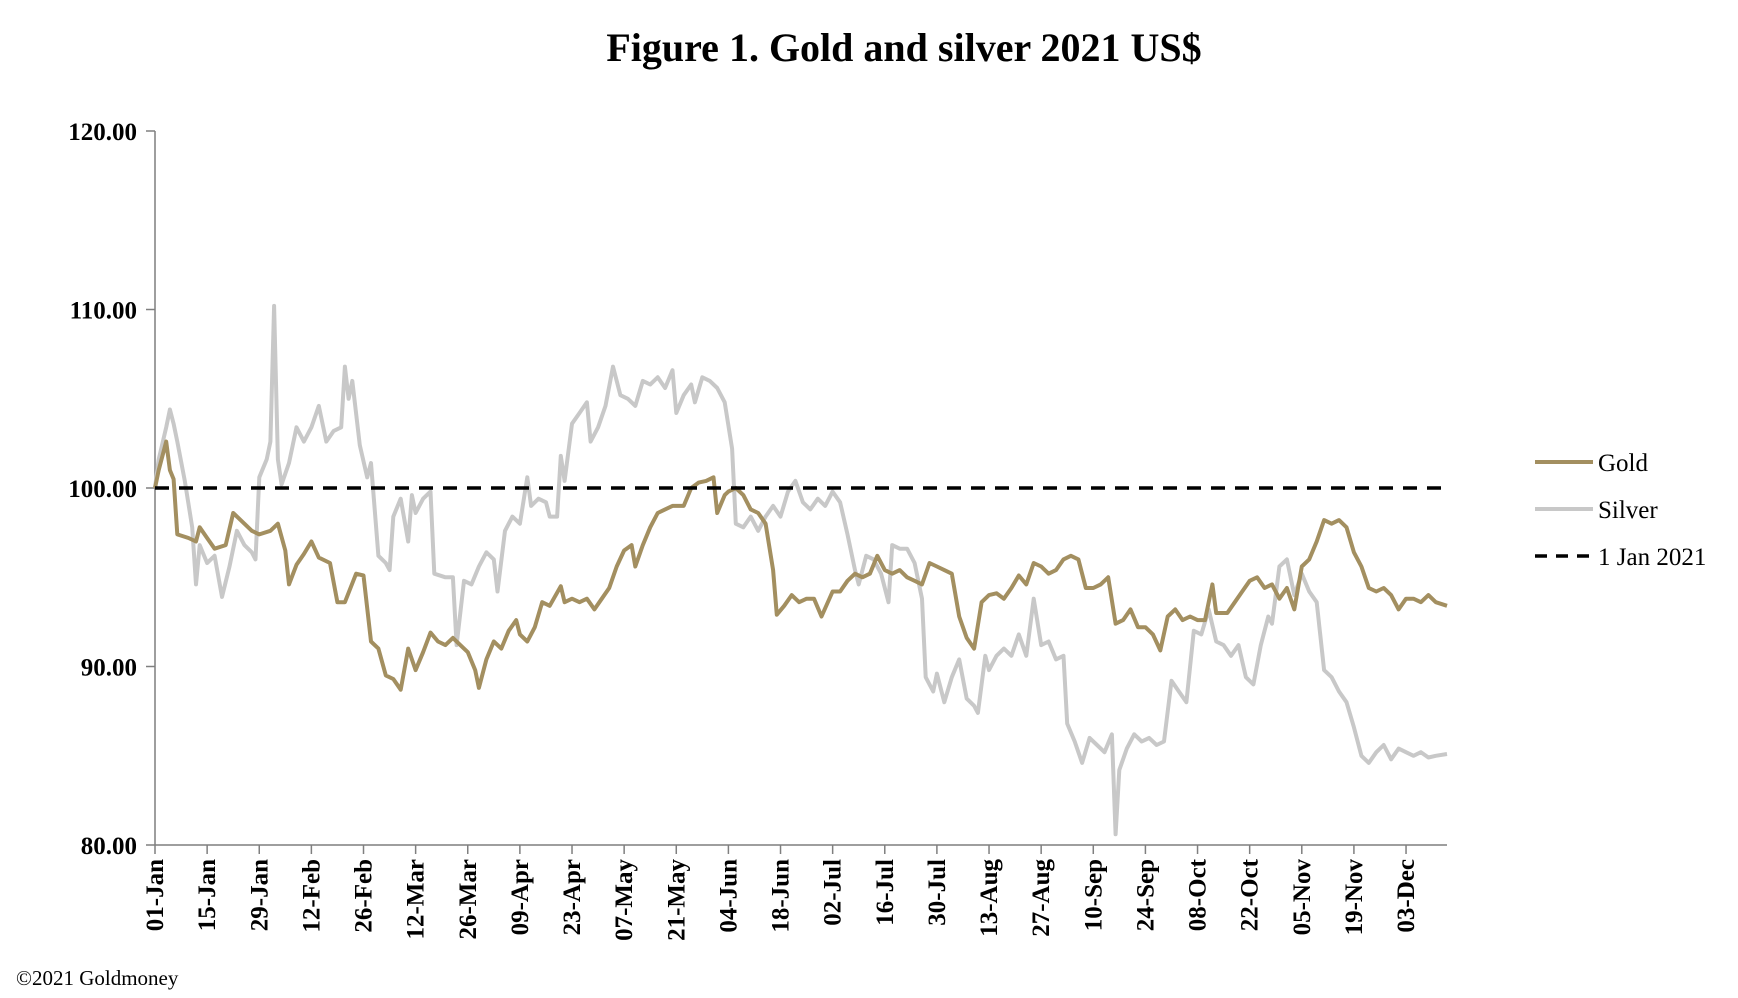 Image resolution: width=1738 pixels, height=998 pixels. Describe the element at coordinates (468, 899) in the screenshot. I see `x-tick-label: 26-Mar` at that location.